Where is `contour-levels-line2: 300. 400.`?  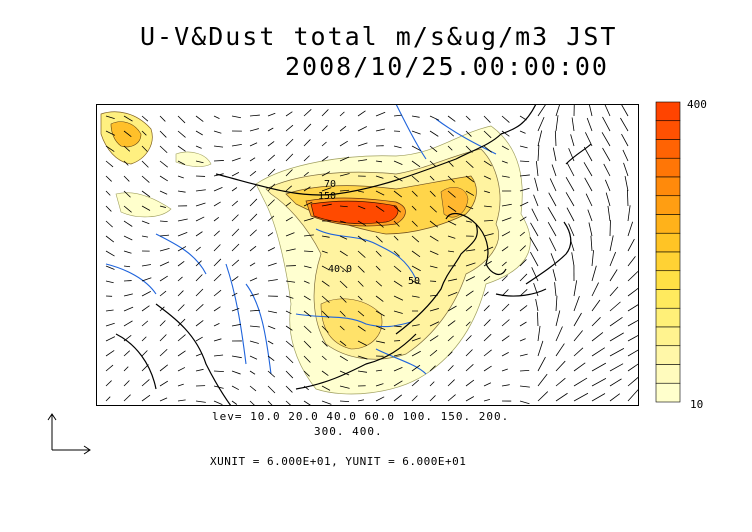
contour-levels-line2: 300. 400. is located at coordinates (348, 431).